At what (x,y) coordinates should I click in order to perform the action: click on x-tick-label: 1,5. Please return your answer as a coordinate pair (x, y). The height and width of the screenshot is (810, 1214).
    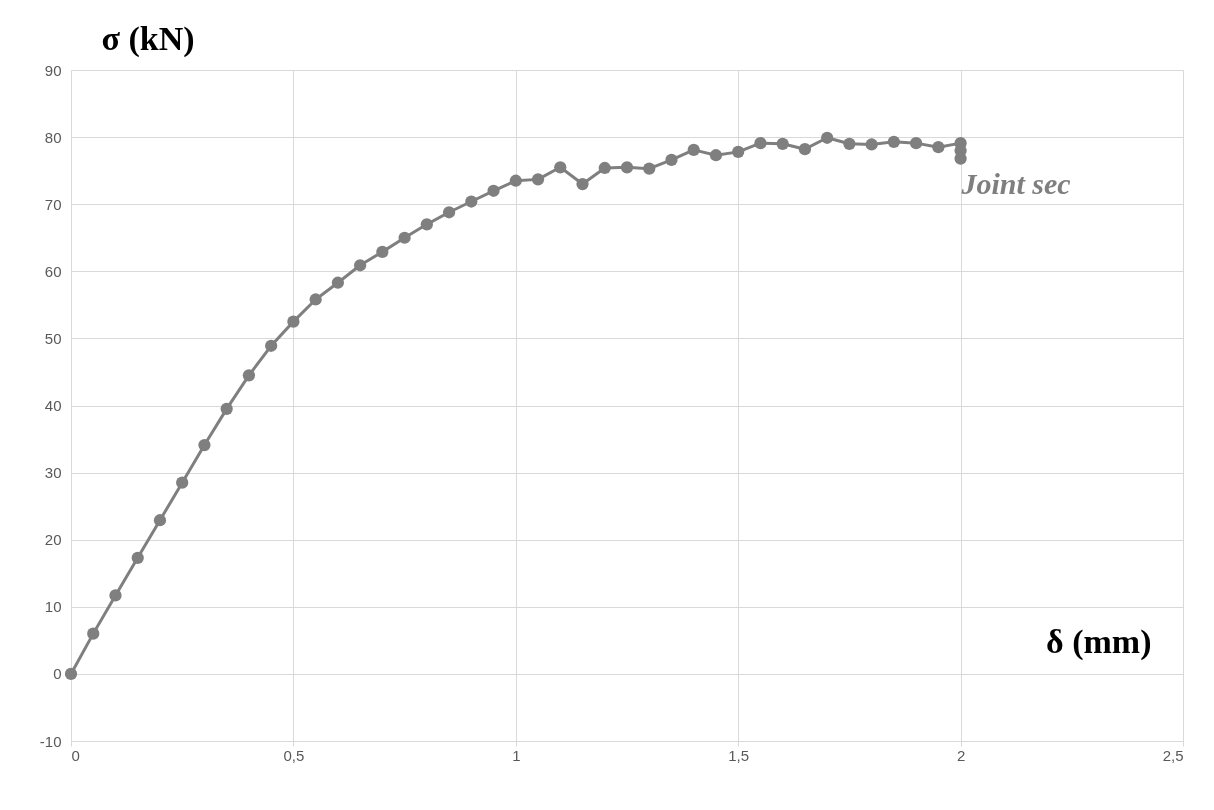
    Looking at the image, I should click on (739, 755).